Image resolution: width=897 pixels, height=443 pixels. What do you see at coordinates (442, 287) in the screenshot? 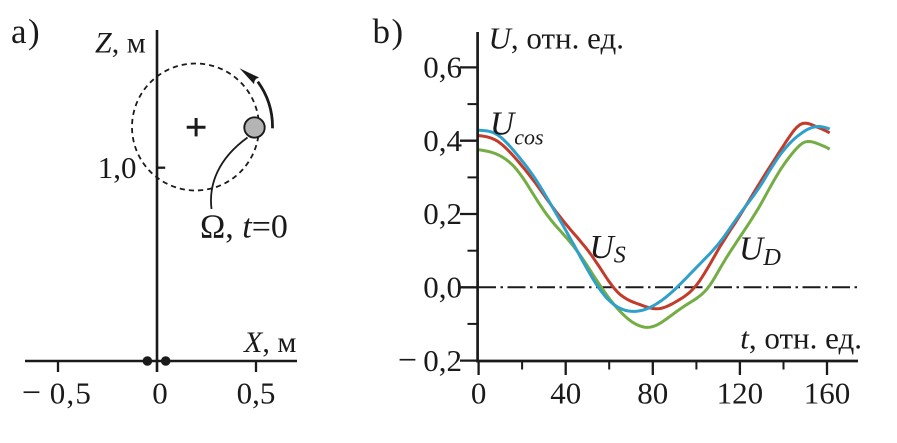
I see `svg-text: 0,0` at bounding box center [442, 287].